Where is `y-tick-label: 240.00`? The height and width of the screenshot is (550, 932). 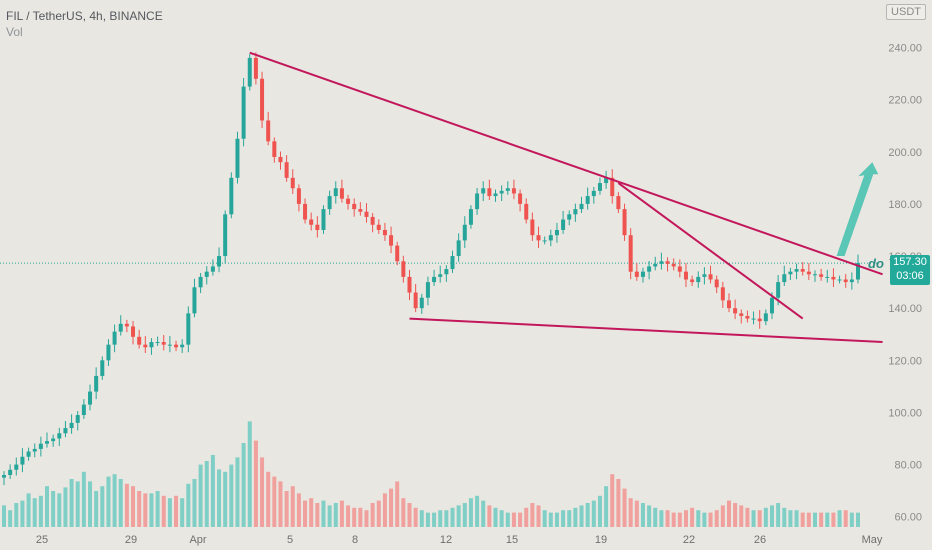 y-tick-label: 240.00 is located at coordinates (905, 49).